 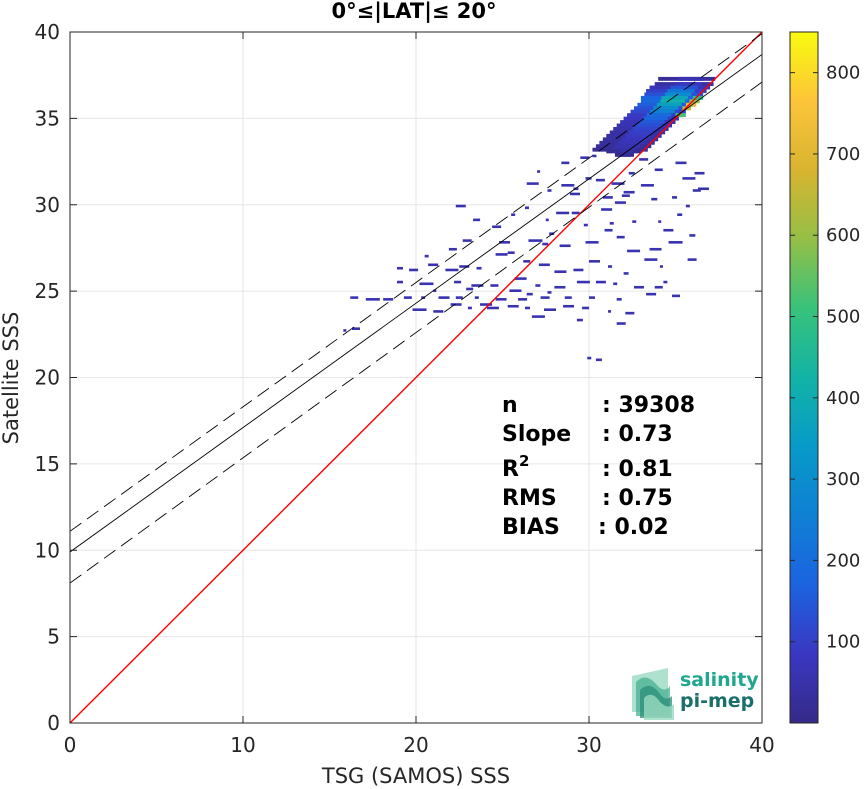 I want to click on stats-label-superscript: 2, so click(x=524, y=461).